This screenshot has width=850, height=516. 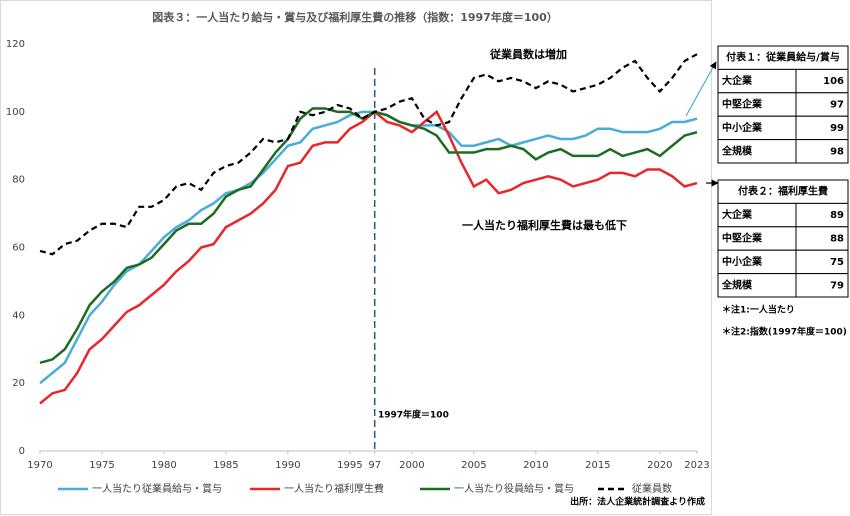 I want to click on note: ＊注1:一人当たり, so click(x=758, y=310).